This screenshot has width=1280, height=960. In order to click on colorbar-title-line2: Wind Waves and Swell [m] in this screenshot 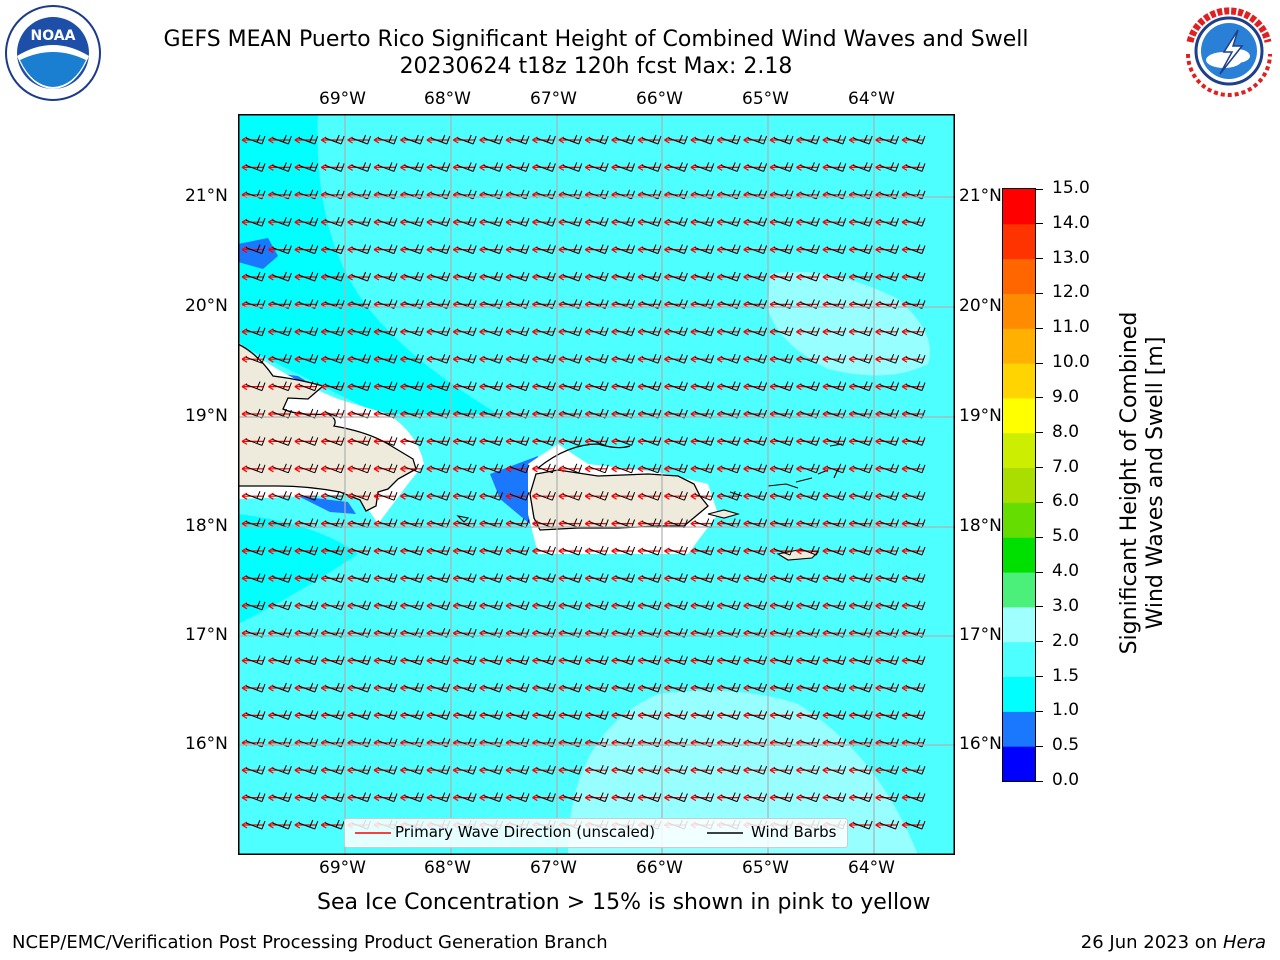, I will do `click(1155, 483)`.